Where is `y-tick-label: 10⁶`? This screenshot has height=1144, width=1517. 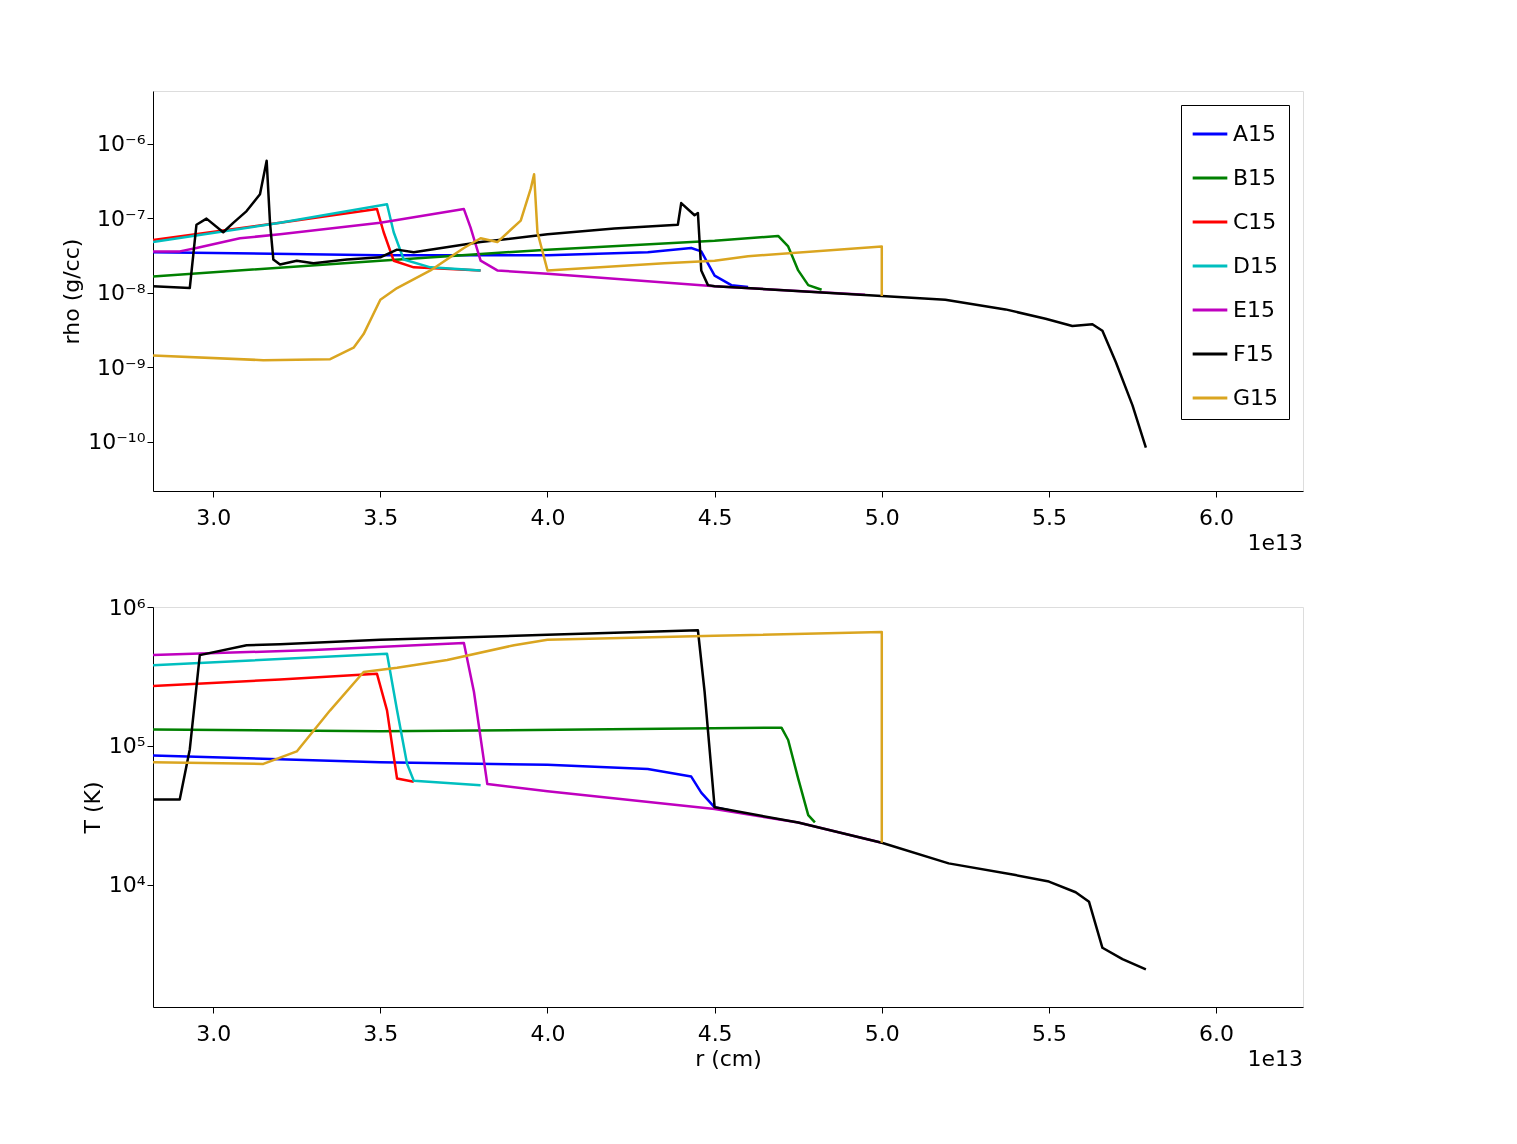 y-tick-label: 10⁶ is located at coordinates (127, 607).